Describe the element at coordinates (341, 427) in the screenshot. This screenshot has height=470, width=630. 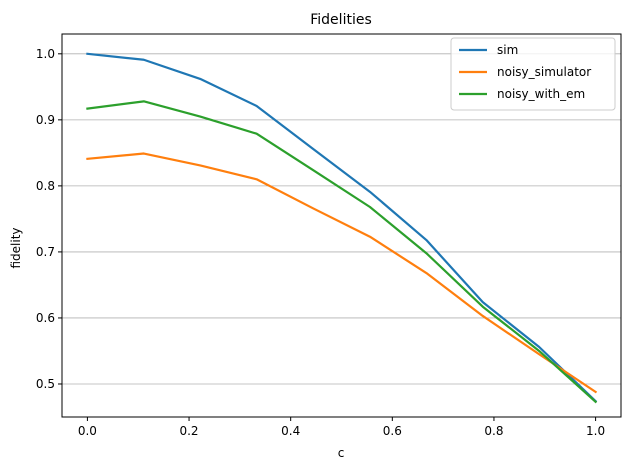
I see `x-axis-ticks: 0.0 0.2 0.4 0.6 0.8 1.0` at that location.